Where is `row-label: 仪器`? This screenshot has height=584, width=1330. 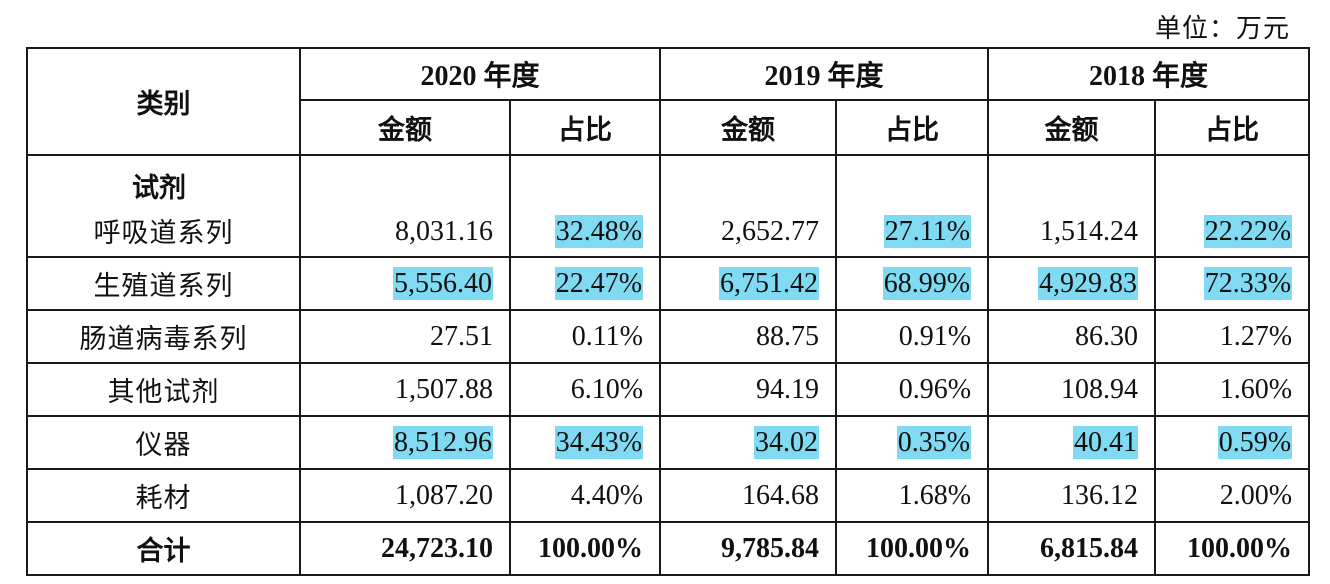 row-label: 仪器 is located at coordinates (163, 442).